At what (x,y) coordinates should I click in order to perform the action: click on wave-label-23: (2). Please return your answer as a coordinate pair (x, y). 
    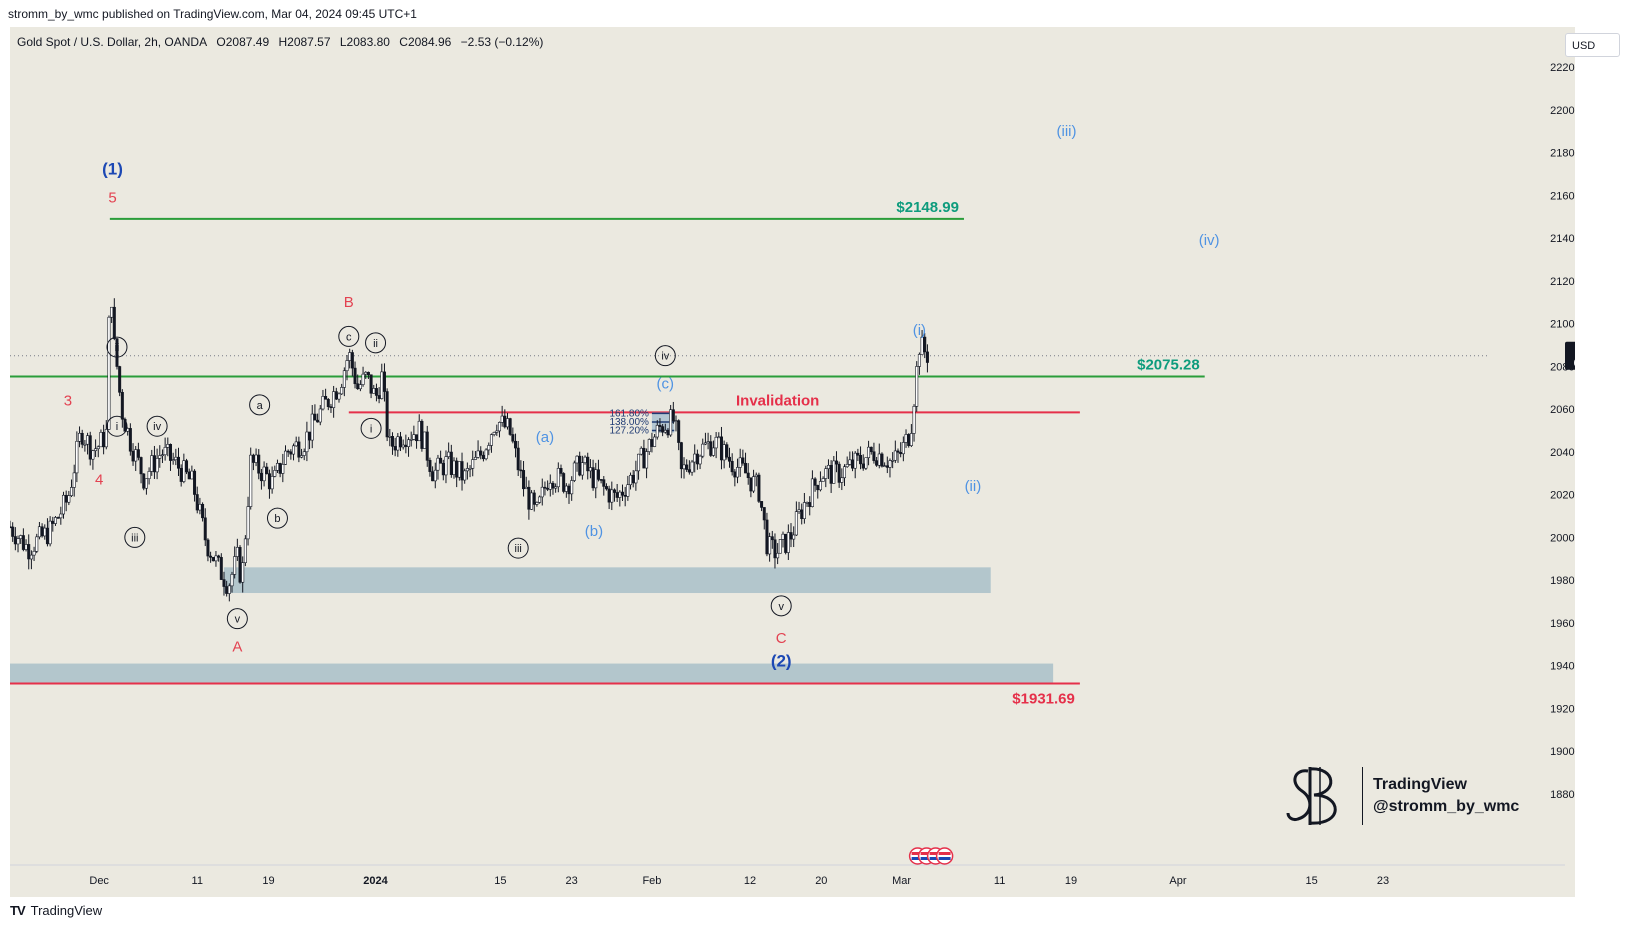
    Looking at the image, I should click on (781, 660).